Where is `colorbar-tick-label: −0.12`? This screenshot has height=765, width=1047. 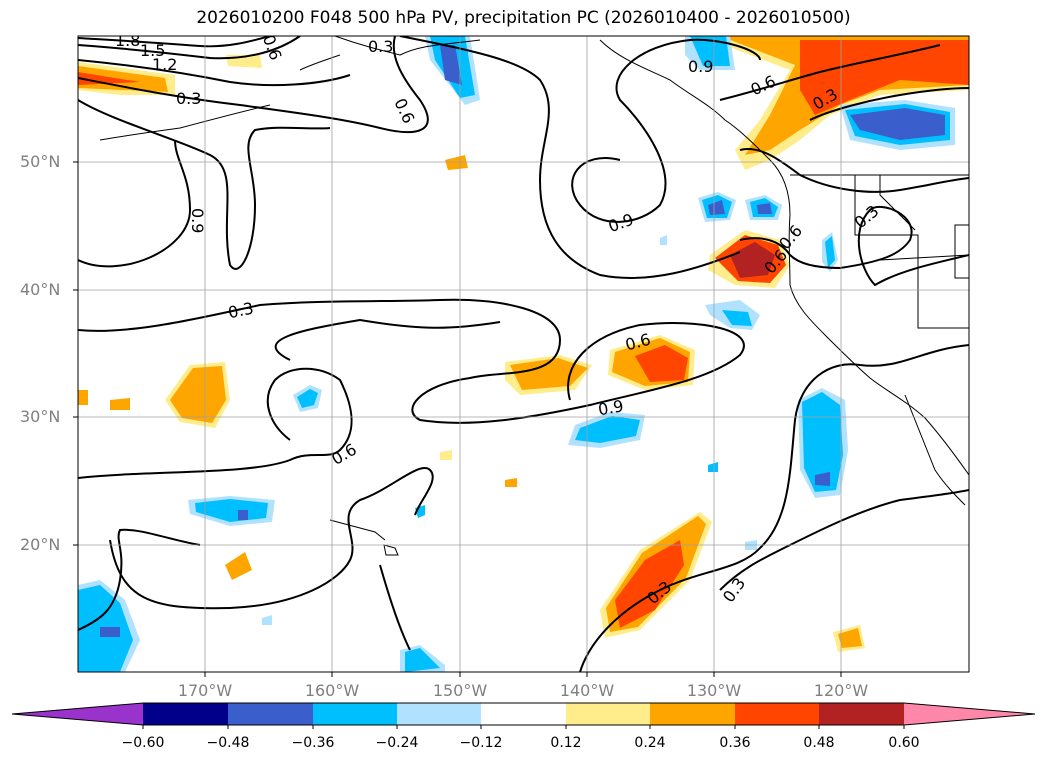
colorbar-tick-label: −0.12 is located at coordinates (481, 743).